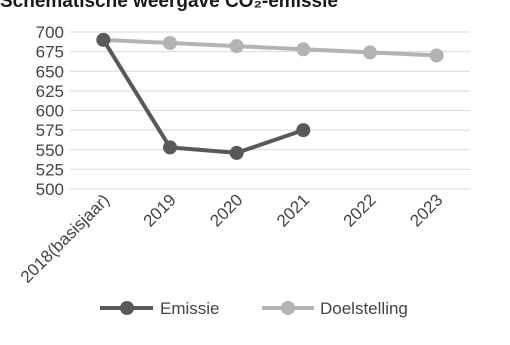  I want to click on legend-swatch-marker-doelstelling, so click(288, 308).